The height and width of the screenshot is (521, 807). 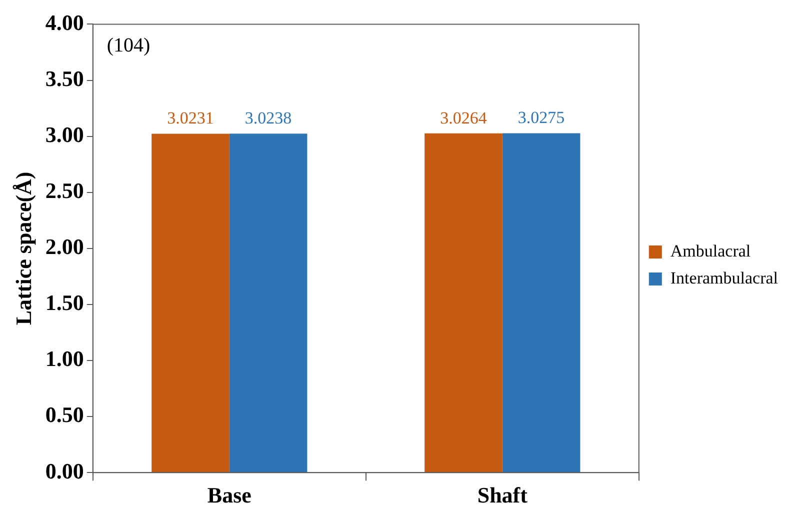 I want to click on y-tick-label: 3.00, so click(x=64, y=134).